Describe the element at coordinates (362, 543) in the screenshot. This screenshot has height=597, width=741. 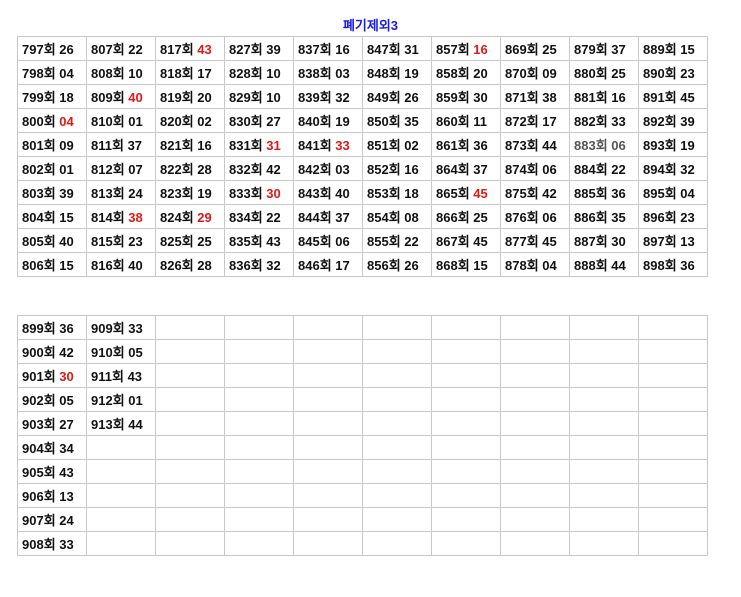
I see `table-row: 908회 33` at that location.